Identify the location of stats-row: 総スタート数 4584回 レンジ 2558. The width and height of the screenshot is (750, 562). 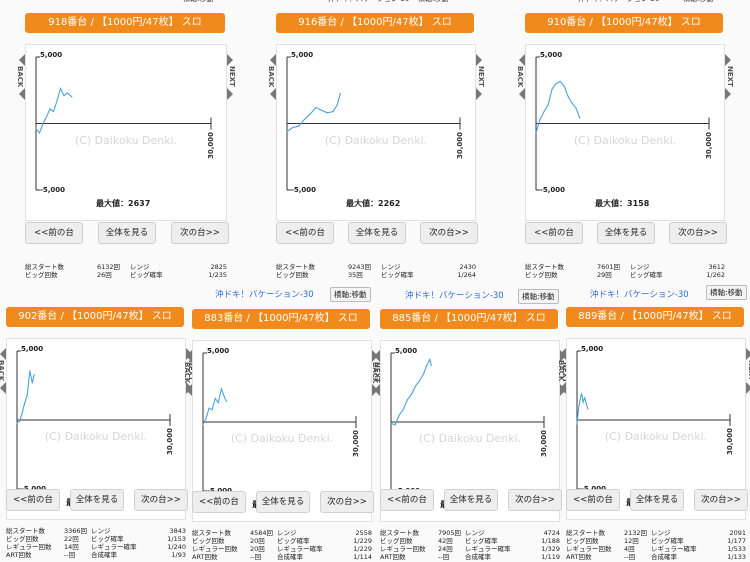
(282, 533).